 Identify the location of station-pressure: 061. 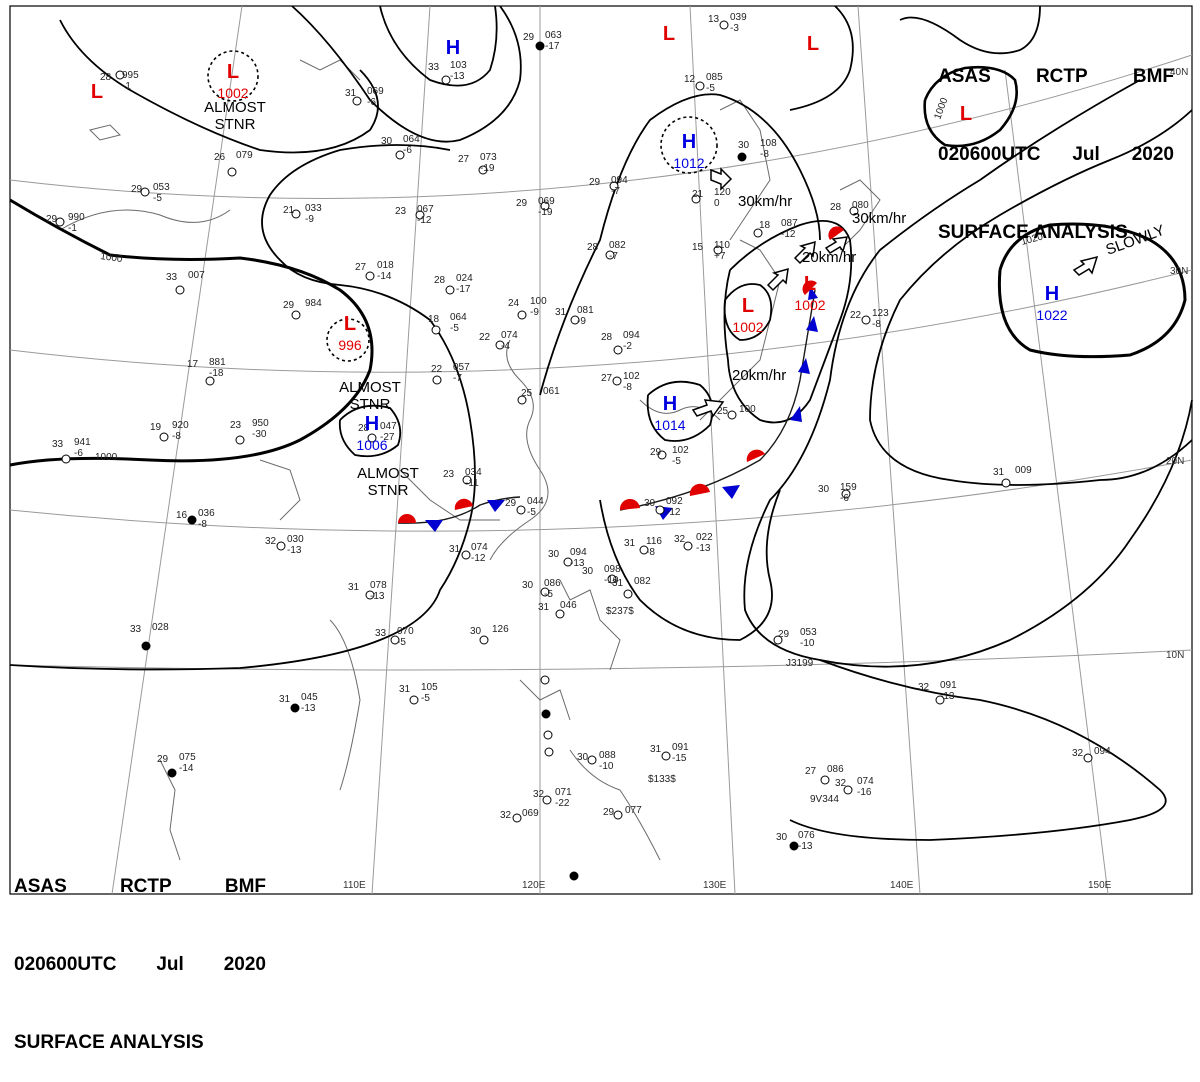
(551, 391).